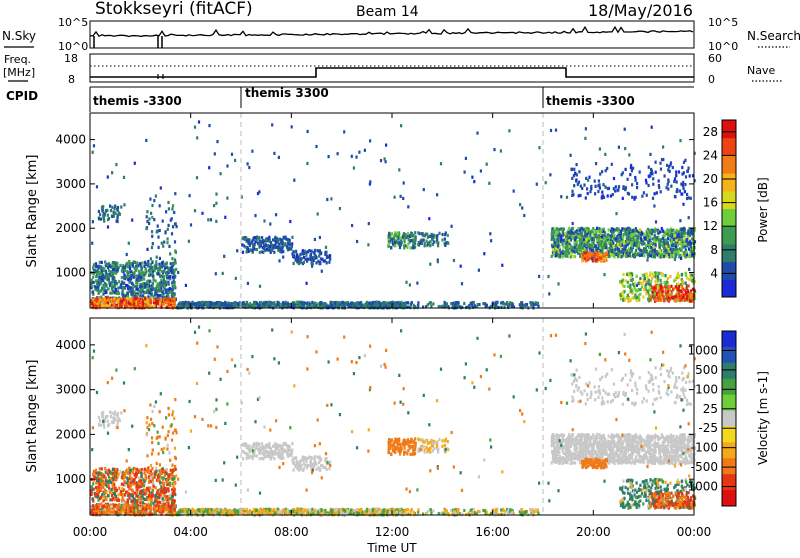 Image resolution: width=800 pixels, height=558 pixels. Describe the element at coordinates (70, 273) in the screenshot. I see `y-tick-label: 1000` at that location.